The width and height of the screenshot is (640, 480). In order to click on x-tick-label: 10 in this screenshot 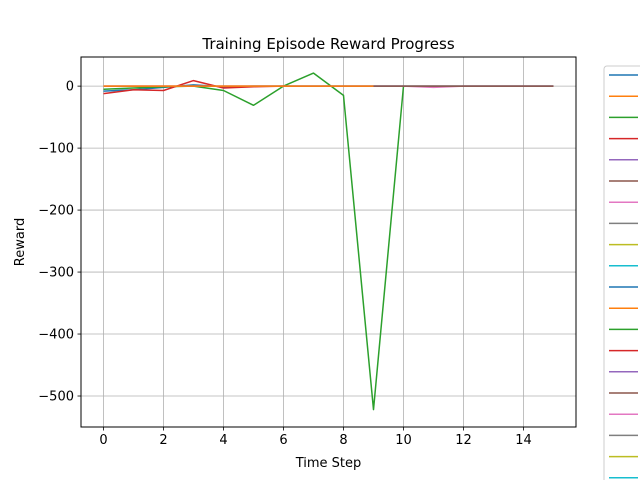, I will do `click(403, 440)`.